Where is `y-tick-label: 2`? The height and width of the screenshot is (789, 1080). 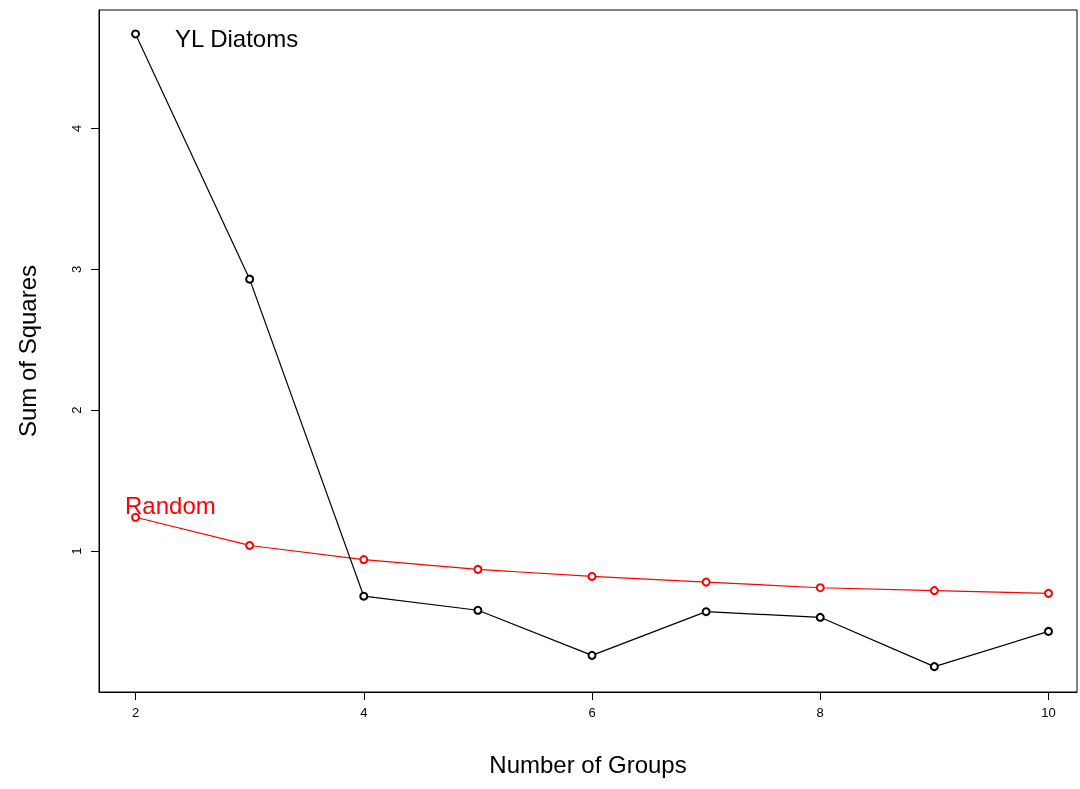 y-tick-label: 2 is located at coordinates (76, 410).